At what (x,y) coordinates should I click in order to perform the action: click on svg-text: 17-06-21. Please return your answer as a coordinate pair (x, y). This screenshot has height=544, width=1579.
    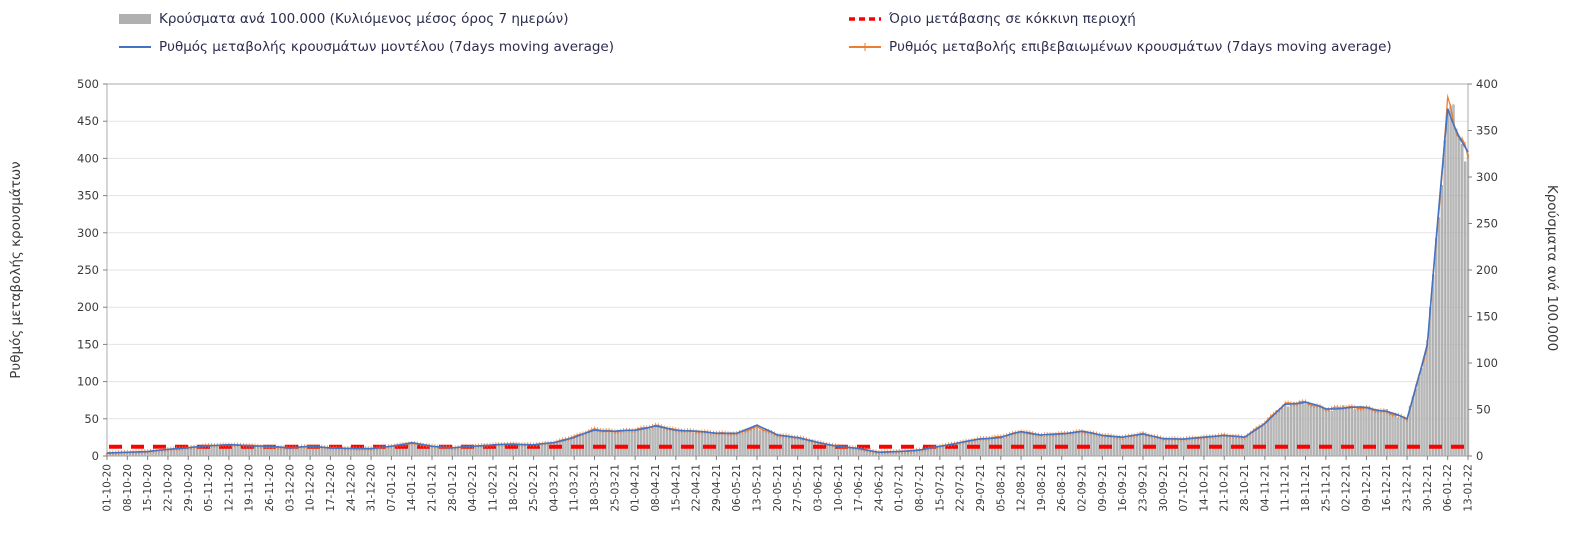
    Looking at the image, I should click on (859, 488).